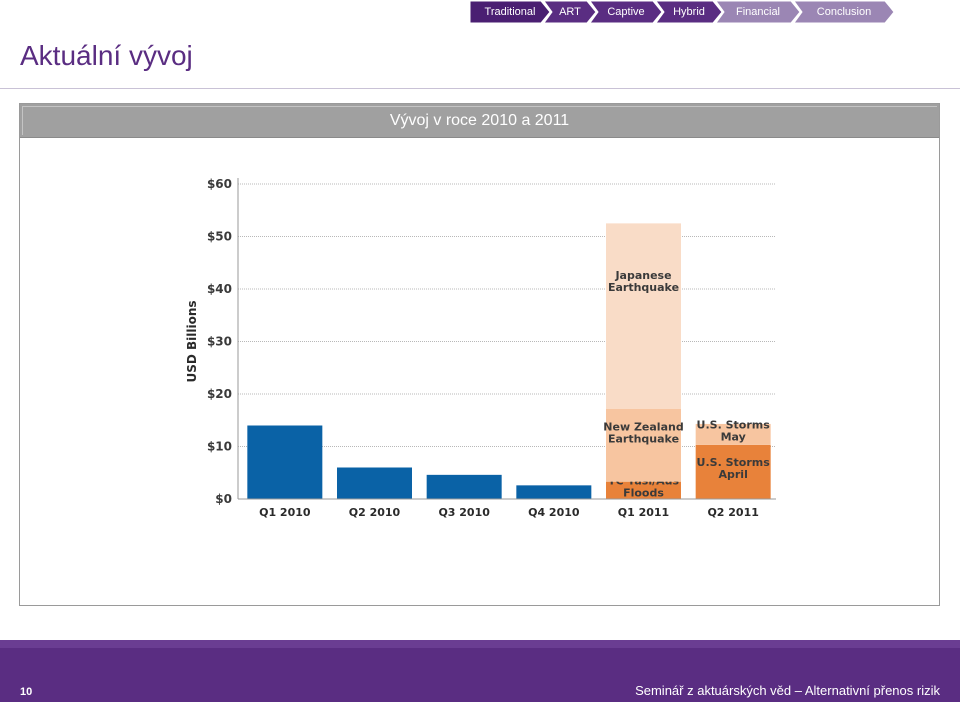 This screenshot has height=702, width=960. What do you see at coordinates (732, 512) in the screenshot?
I see `x-tick-label: Q2 2011` at bounding box center [732, 512].